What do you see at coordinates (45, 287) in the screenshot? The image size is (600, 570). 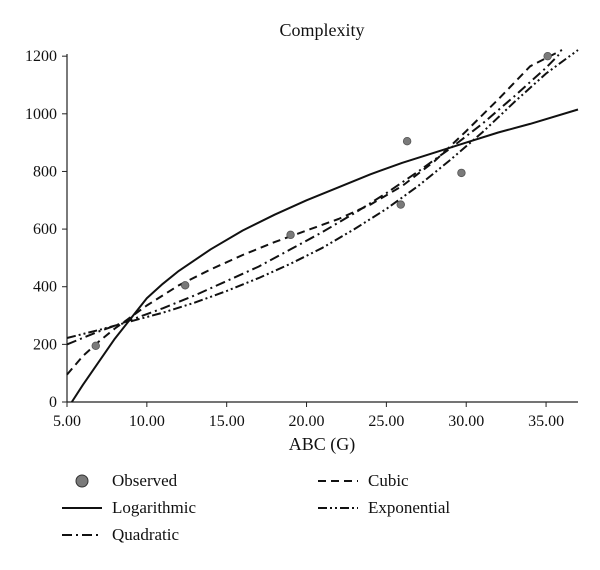 I see `y-tick-label: 400` at bounding box center [45, 287].